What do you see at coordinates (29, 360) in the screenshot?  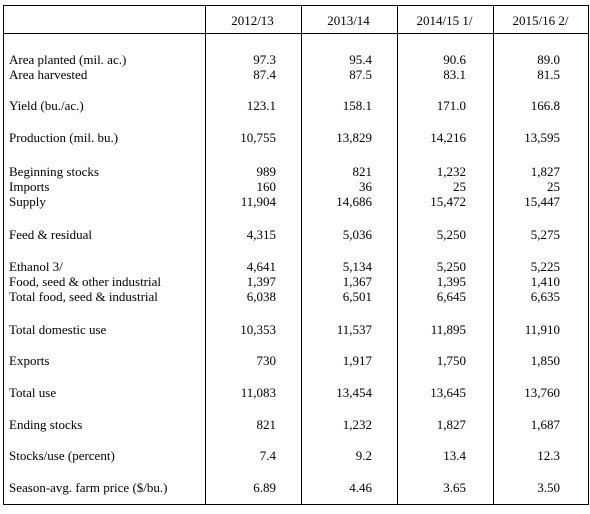 I see `row-label: Exports` at bounding box center [29, 360].